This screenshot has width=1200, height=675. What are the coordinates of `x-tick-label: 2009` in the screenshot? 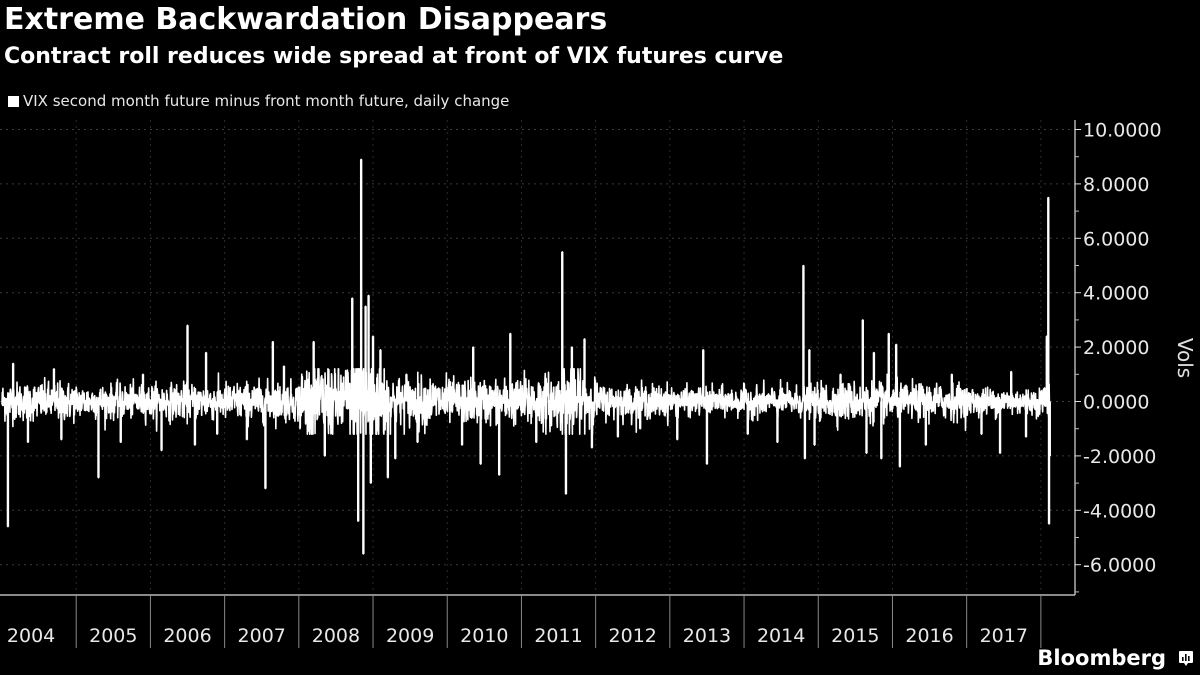 It's located at (410, 636).